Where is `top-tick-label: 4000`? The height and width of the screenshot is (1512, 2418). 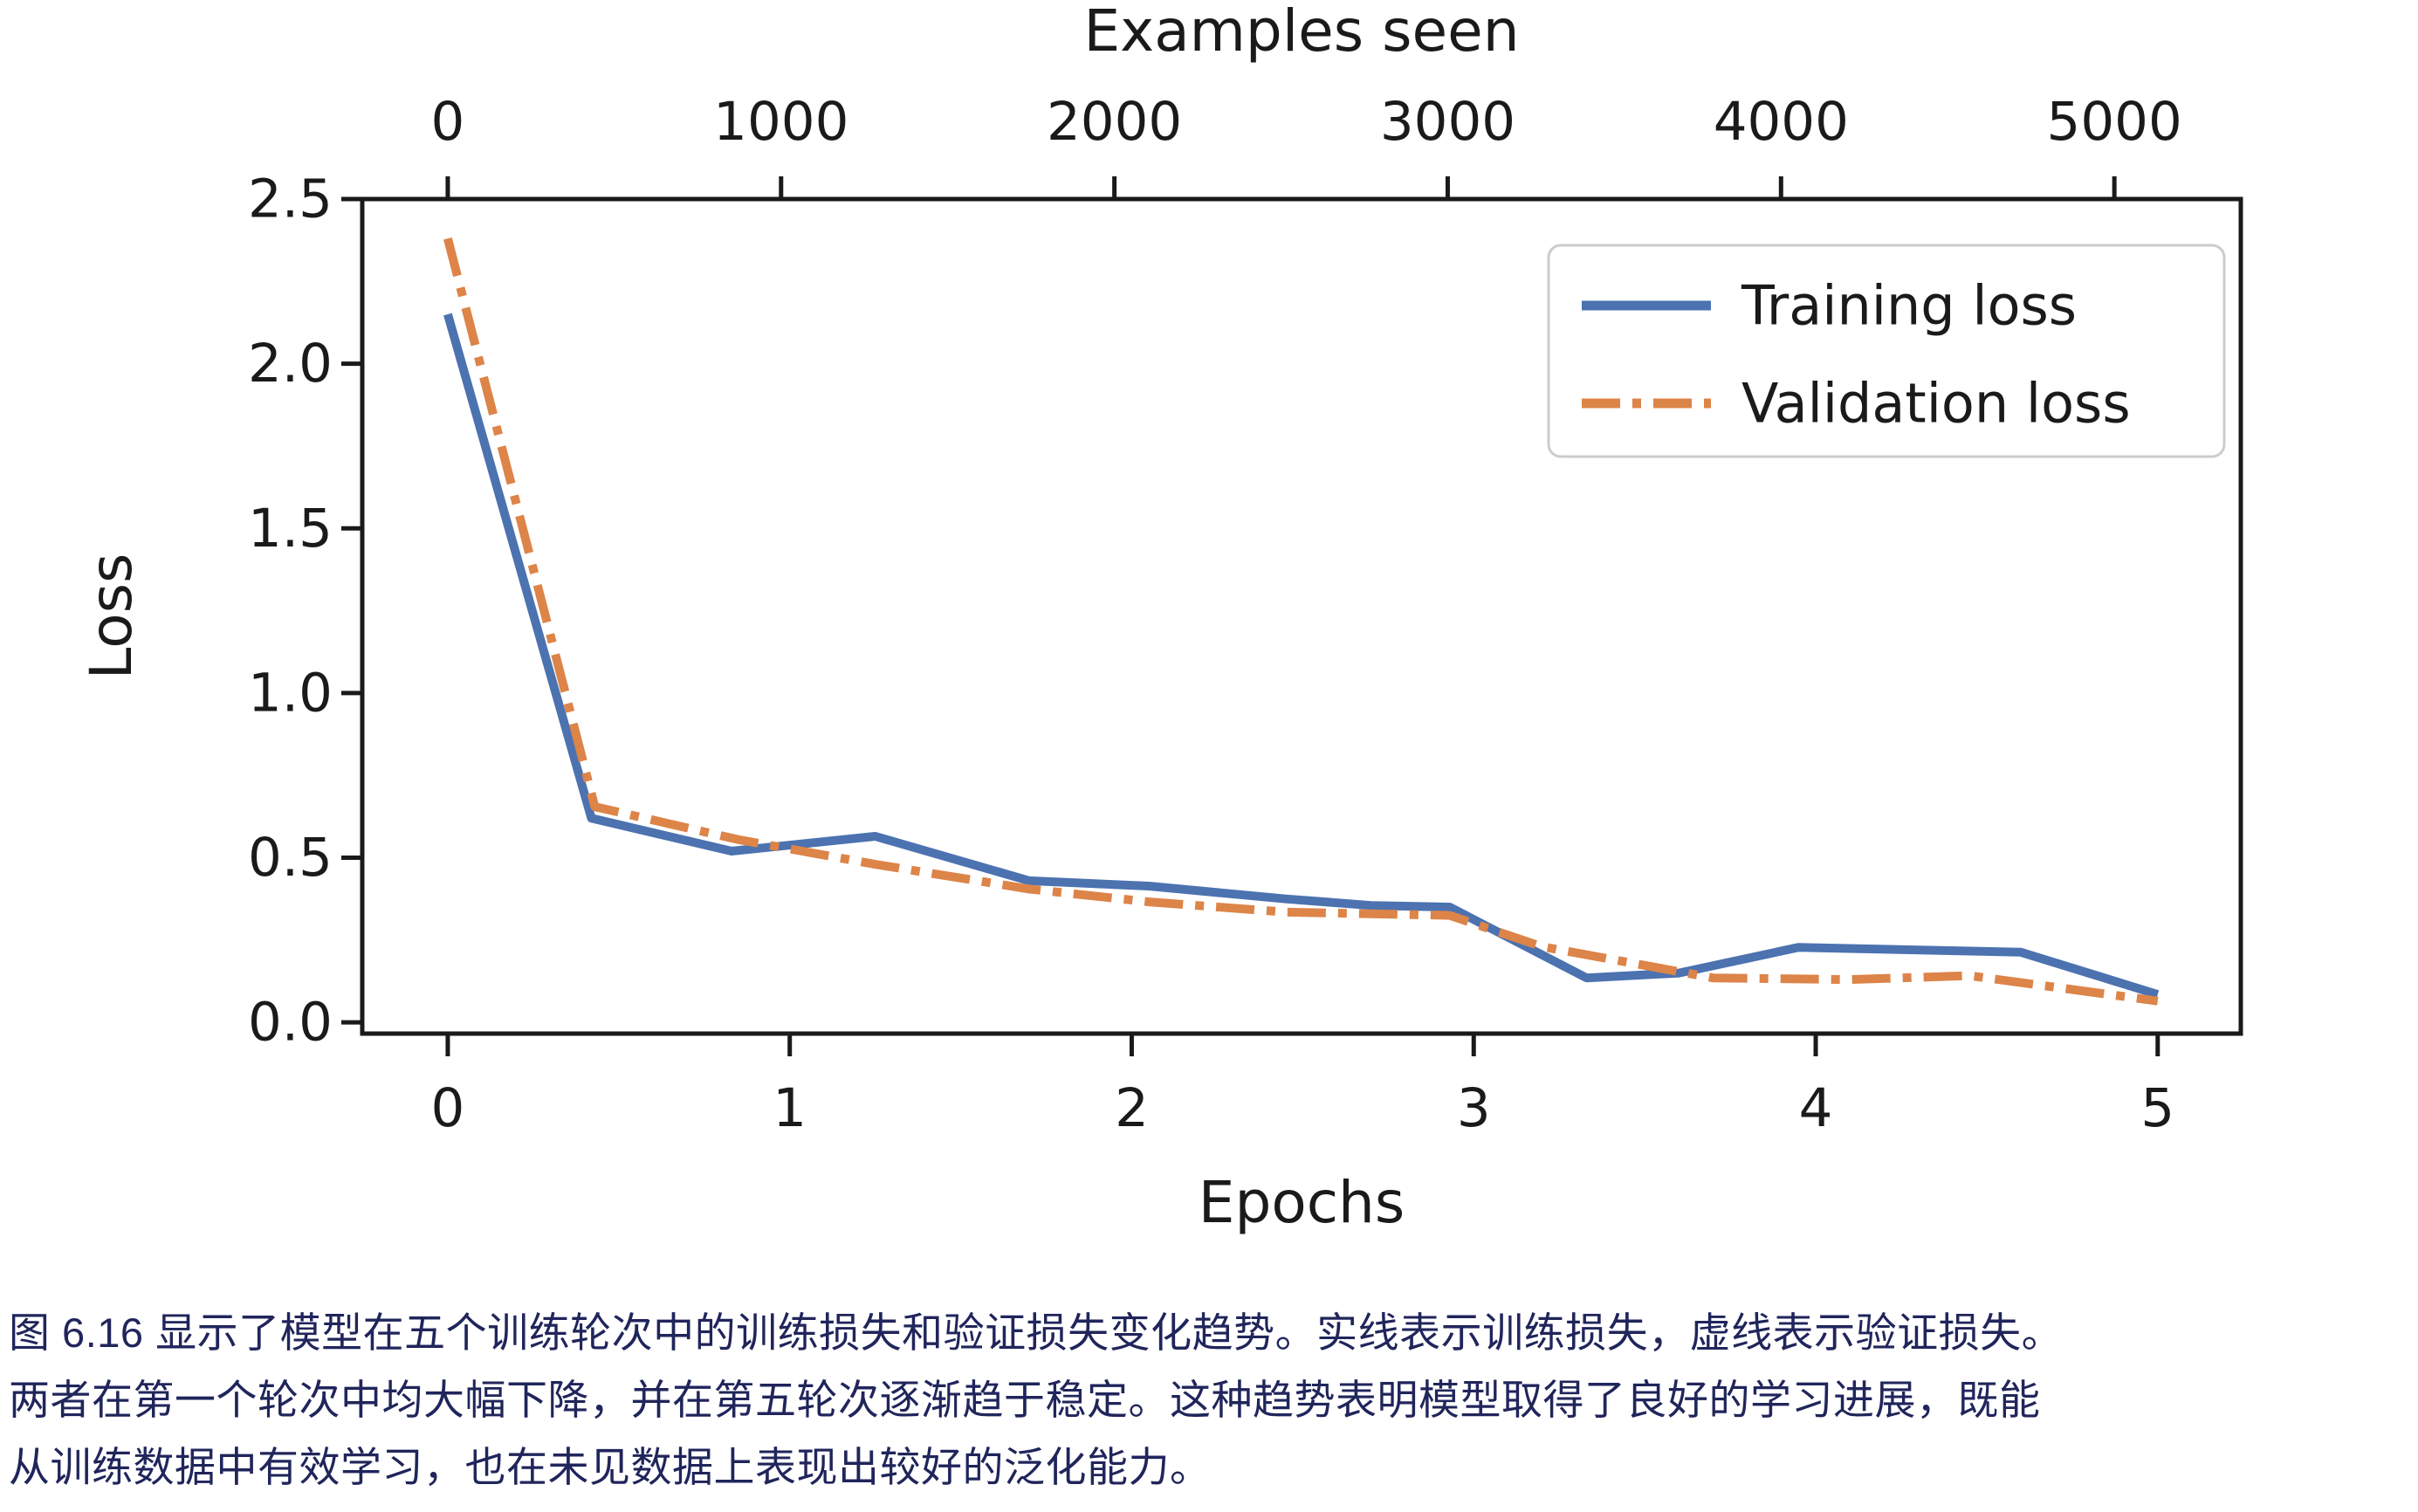 top-tick-label: 4000 is located at coordinates (1781, 122).